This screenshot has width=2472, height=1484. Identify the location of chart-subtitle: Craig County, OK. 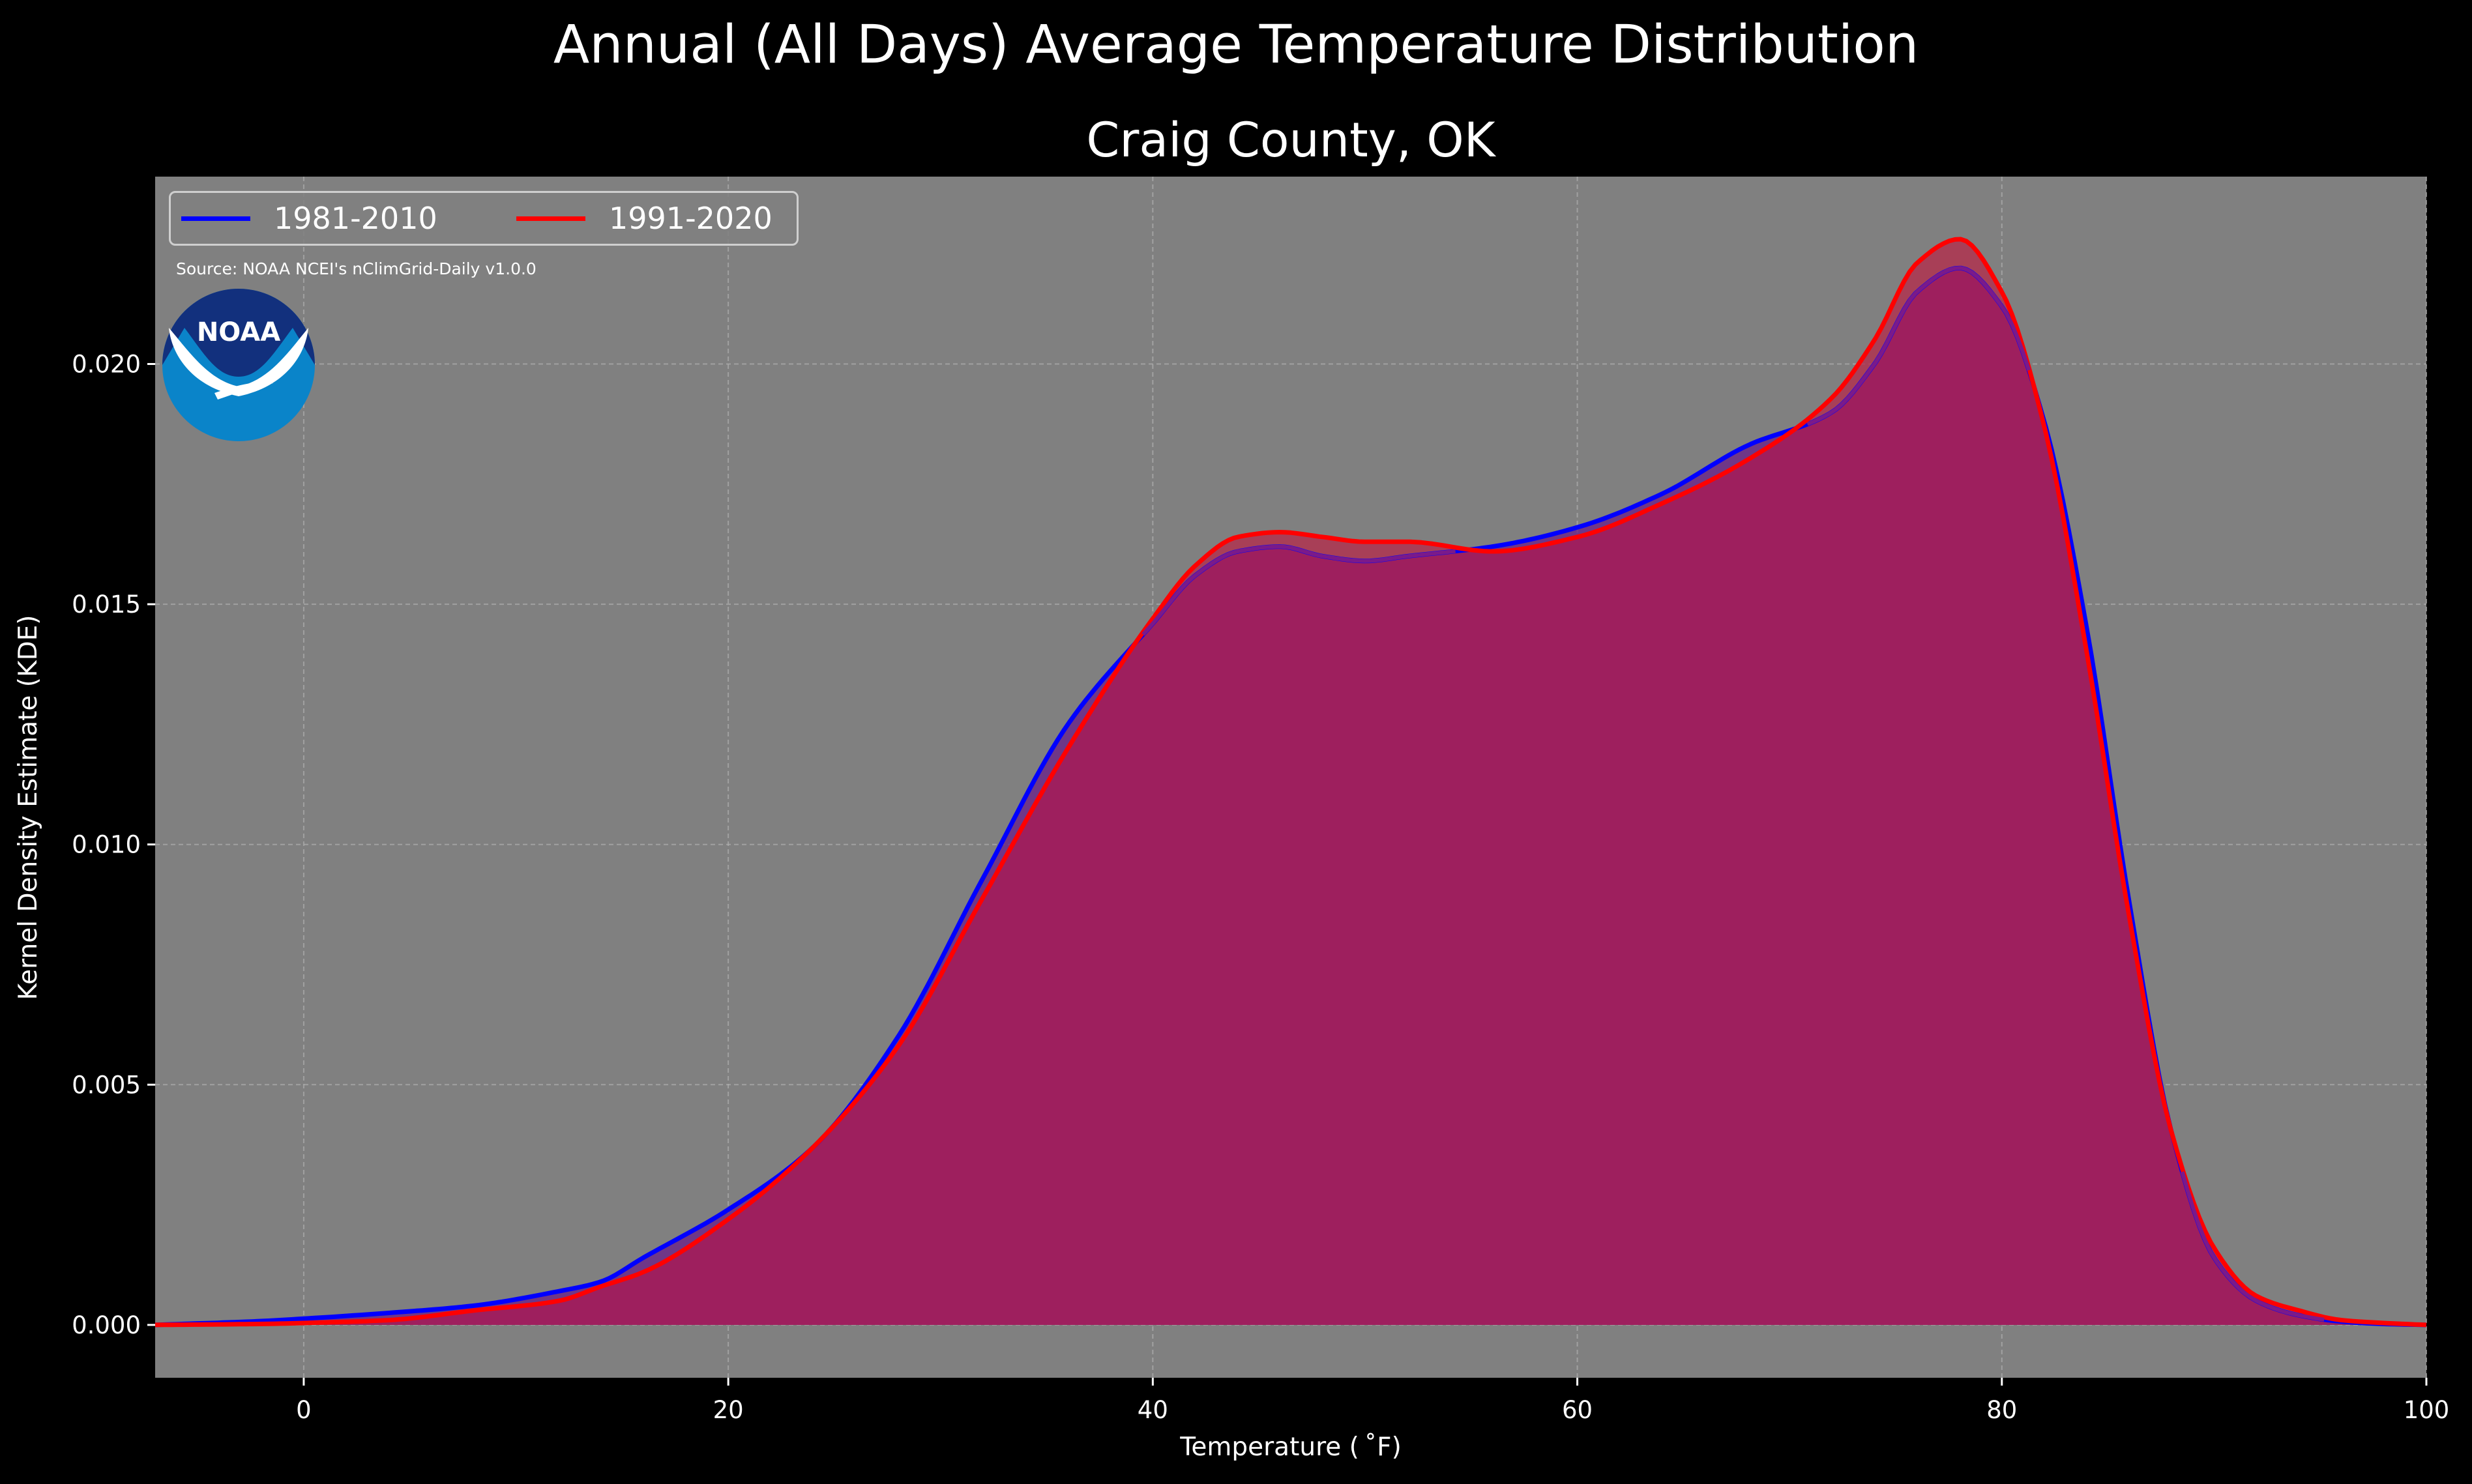
(1290, 140).